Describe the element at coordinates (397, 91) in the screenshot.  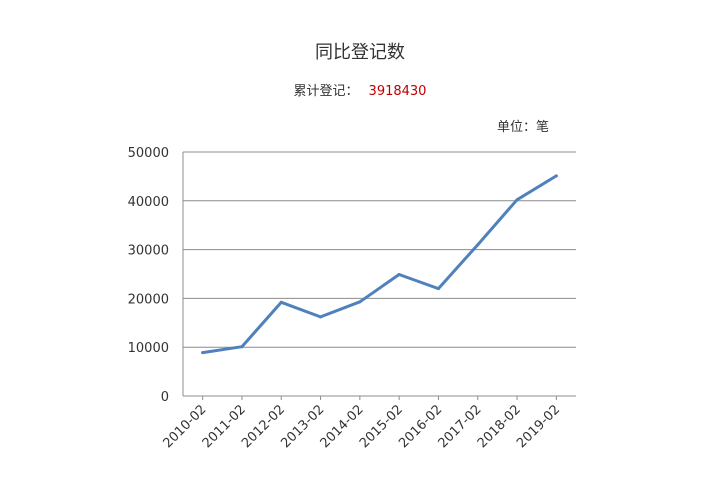
I see `total-registrations-value: 3918430` at that location.